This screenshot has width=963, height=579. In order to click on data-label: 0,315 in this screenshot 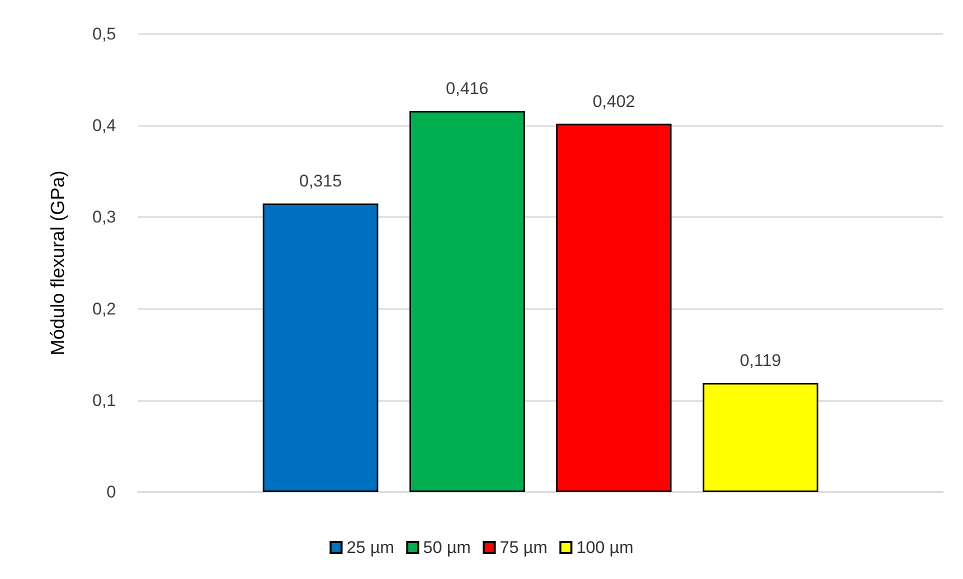, I will do `click(320, 180)`.